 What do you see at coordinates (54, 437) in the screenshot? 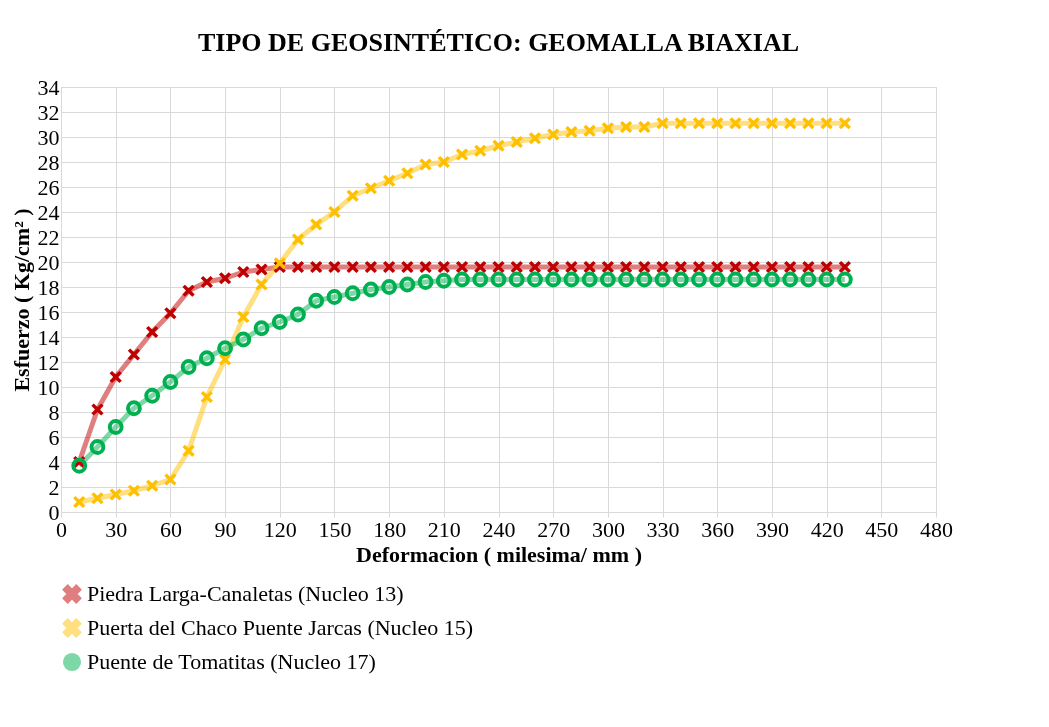
I see `y-tick-label: 6` at bounding box center [54, 437].